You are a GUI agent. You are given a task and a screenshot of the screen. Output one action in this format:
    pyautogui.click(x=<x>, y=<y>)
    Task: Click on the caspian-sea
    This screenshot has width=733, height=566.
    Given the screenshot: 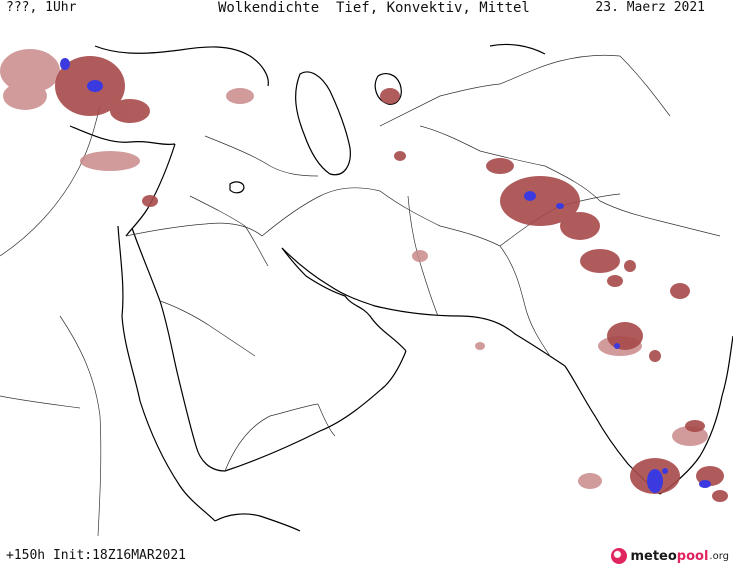 What is the action you would take?
    pyautogui.click(x=323, y=123)
    